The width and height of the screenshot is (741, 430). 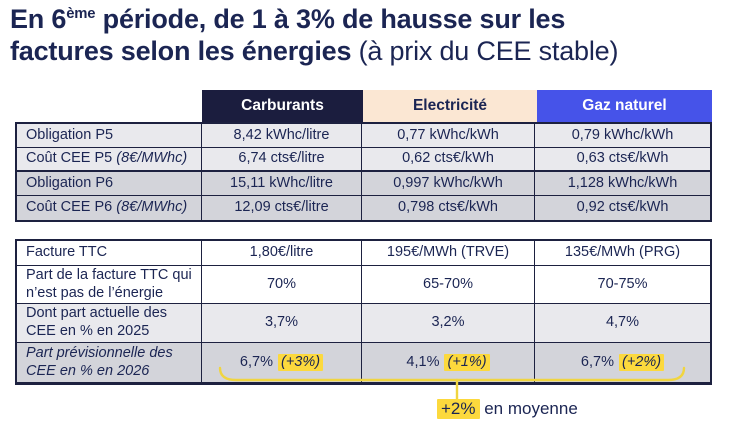 What do you see at coordinates (622, 207) in the screenshot?
I see `value-cell: 0,92 cts€/kWh` at bounding box center [622, 207].